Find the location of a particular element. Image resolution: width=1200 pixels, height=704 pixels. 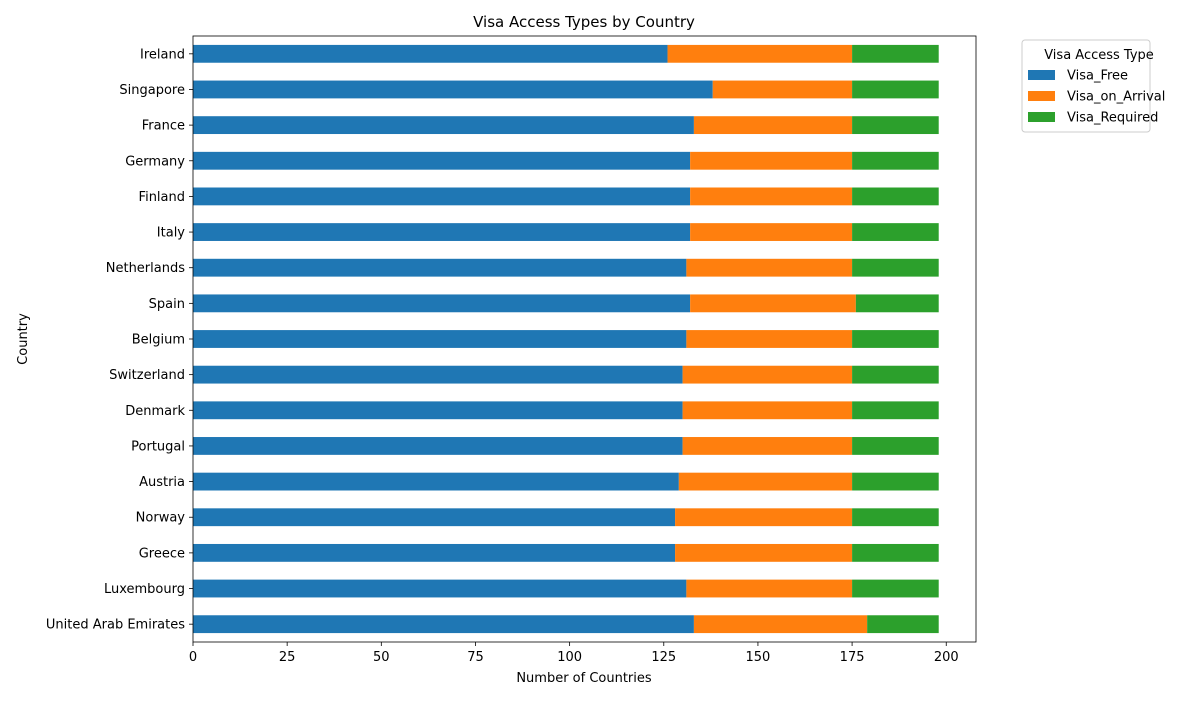

bar-visa-required-austria is located at coordinates (895, 481).